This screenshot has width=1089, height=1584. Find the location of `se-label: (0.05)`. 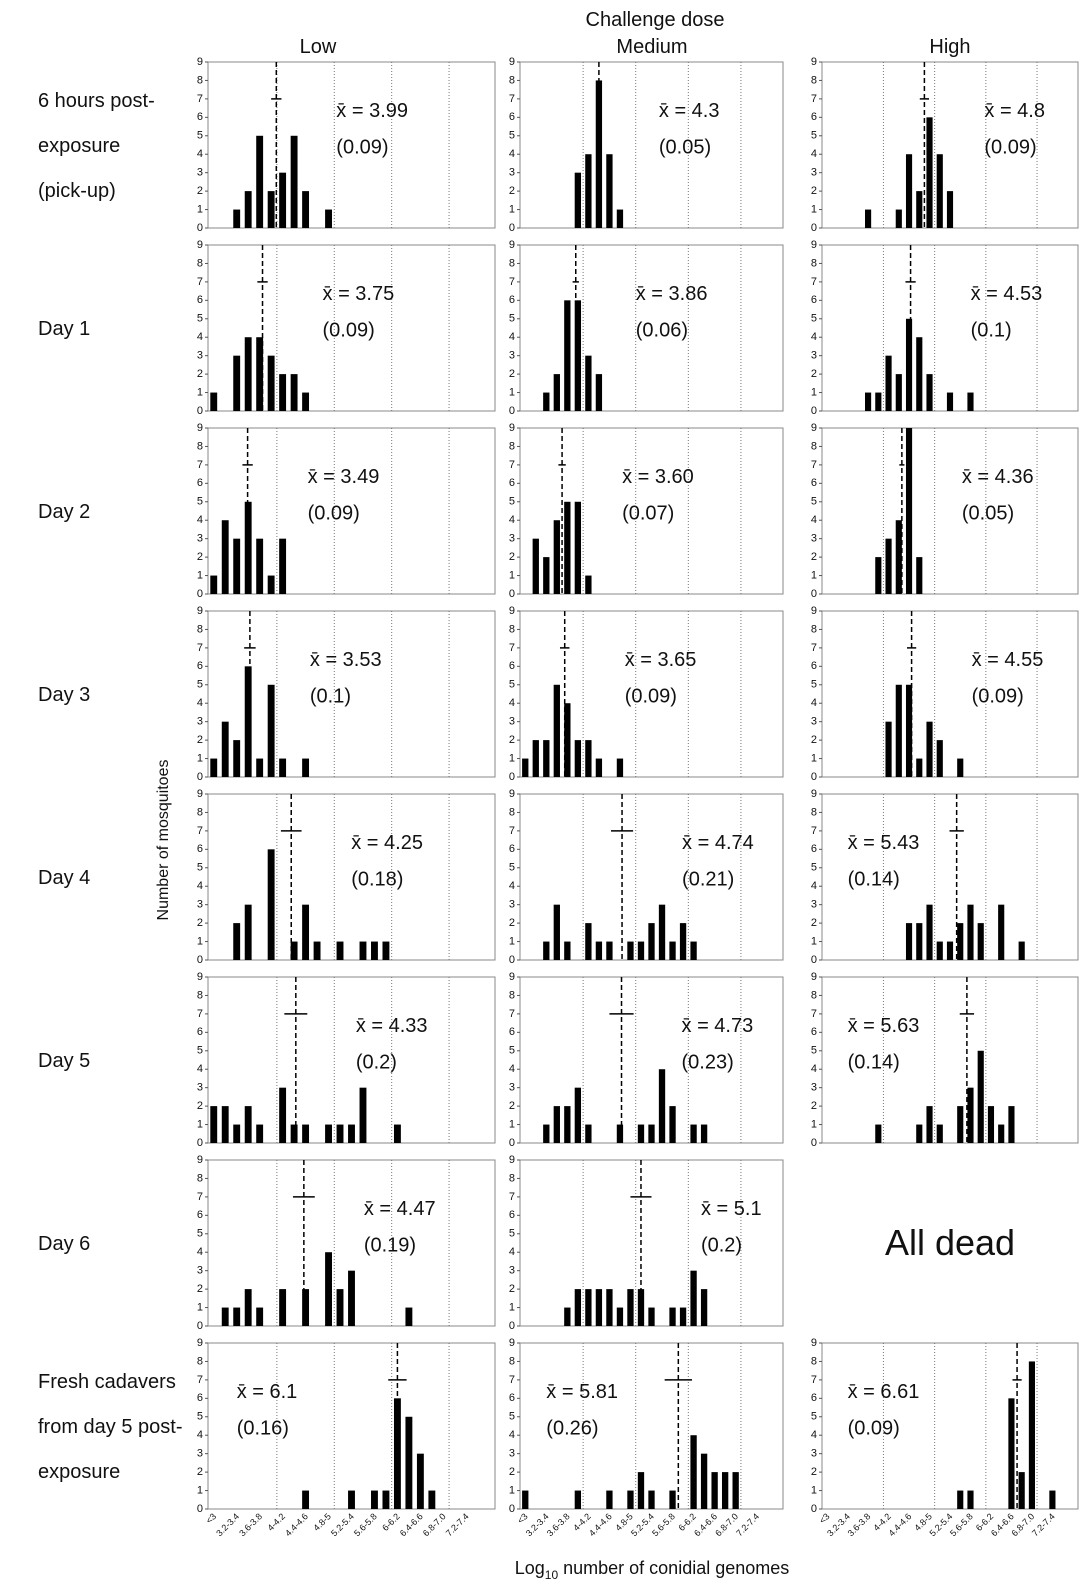

se-label: (0.05) is located at coordinates (988, 513).